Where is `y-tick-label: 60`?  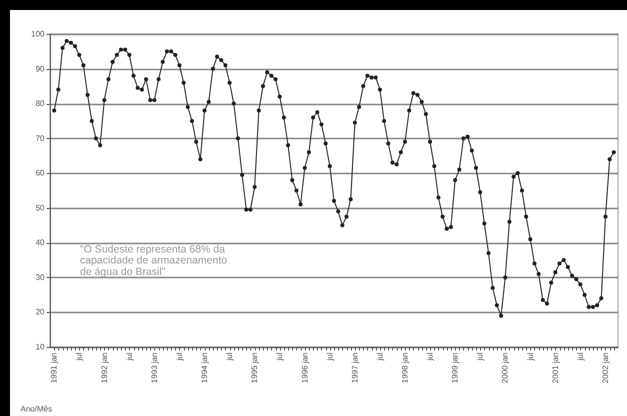
y-tick-label: 60 is located at coordinates (41, 173).